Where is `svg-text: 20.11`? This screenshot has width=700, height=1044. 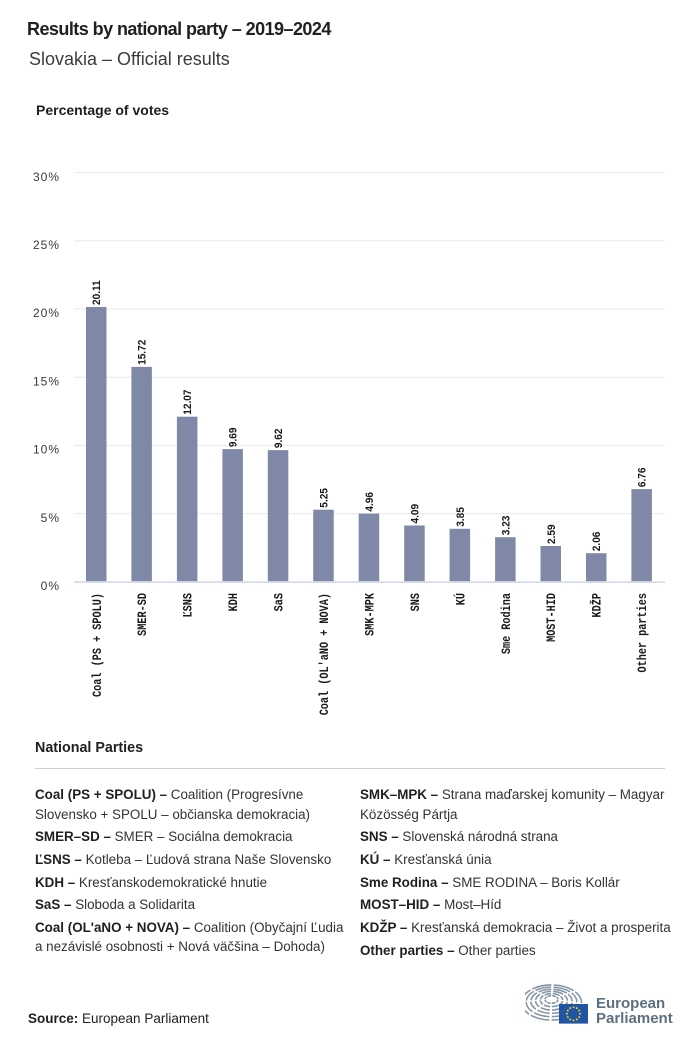 svg-text: 20.11 is located at coordinates (97, 292).